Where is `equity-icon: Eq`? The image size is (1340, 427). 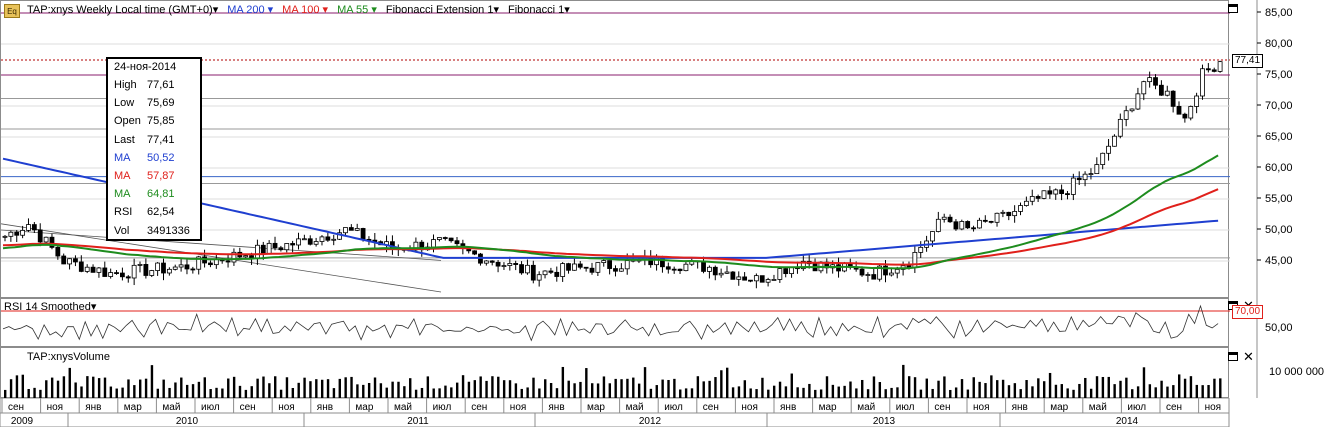
equity-icon: Eq is located at coordinates (12, 11).